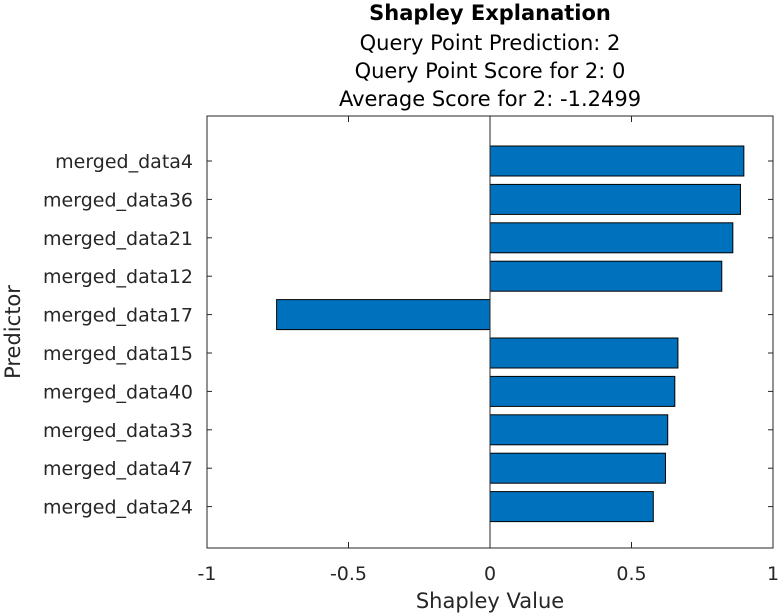 This screenshot has width=781, height=615. I want to click on bar-merged_data24, so click(571, 507).